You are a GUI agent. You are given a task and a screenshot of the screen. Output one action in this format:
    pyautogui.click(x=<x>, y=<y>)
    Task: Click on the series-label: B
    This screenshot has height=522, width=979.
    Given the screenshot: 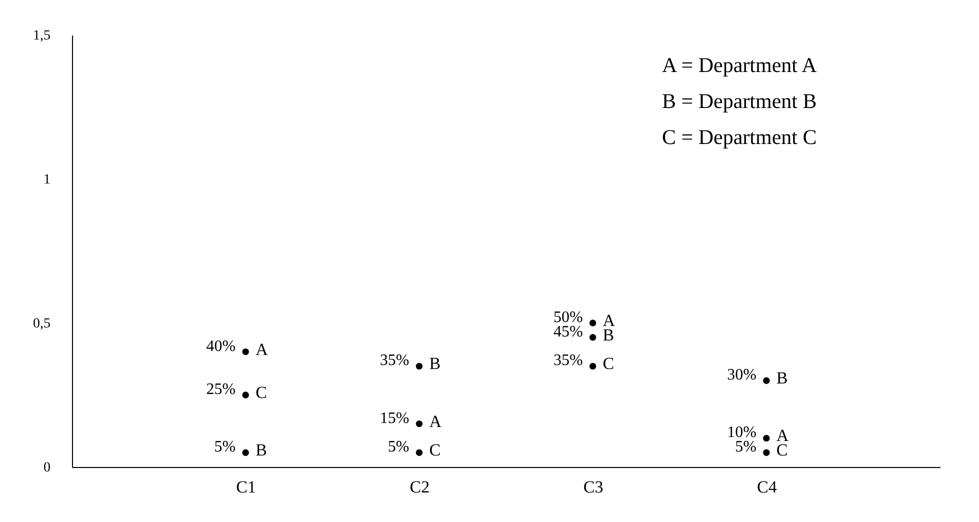 What is the action you would take?
    pyautogui.click(x=782, y=378)
    